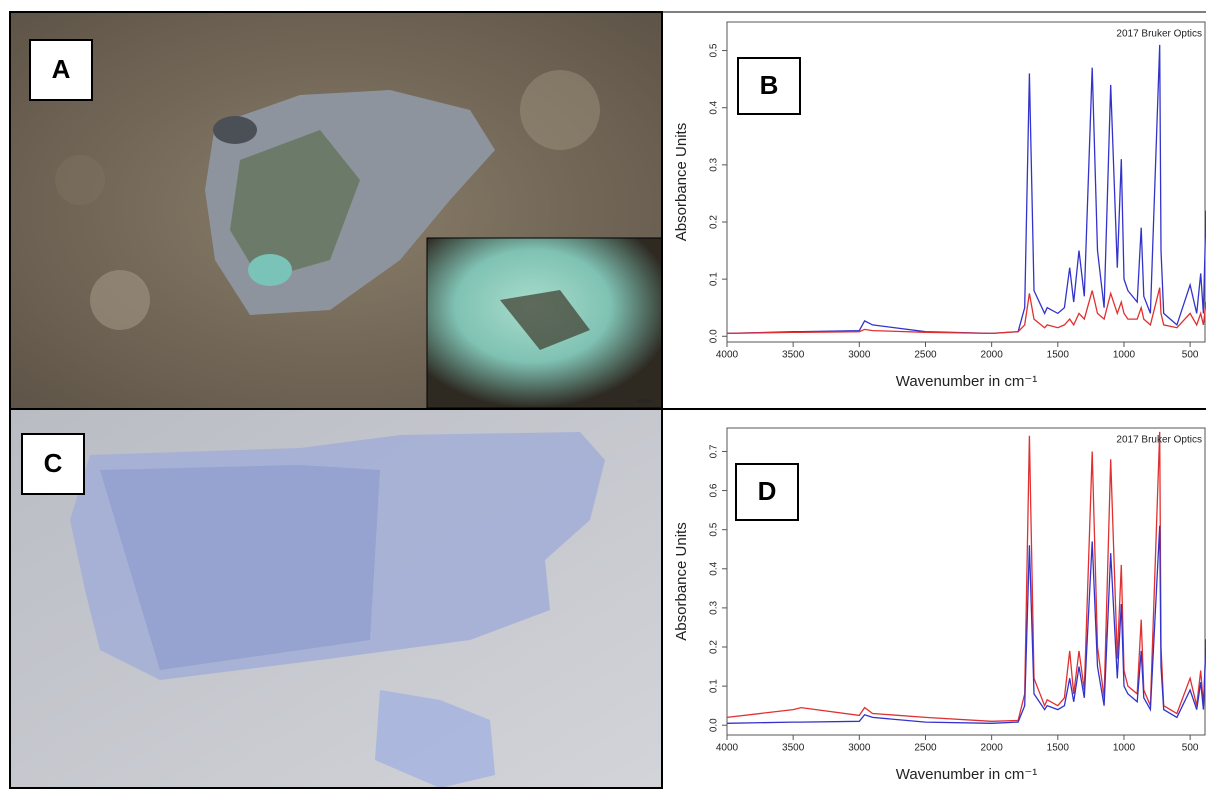 The width and height of the screenshot is (1206, 791). Describe the element at coordinates (544, 323) in the screenshot. I see `photo-a-inset: 500µm` at that location.